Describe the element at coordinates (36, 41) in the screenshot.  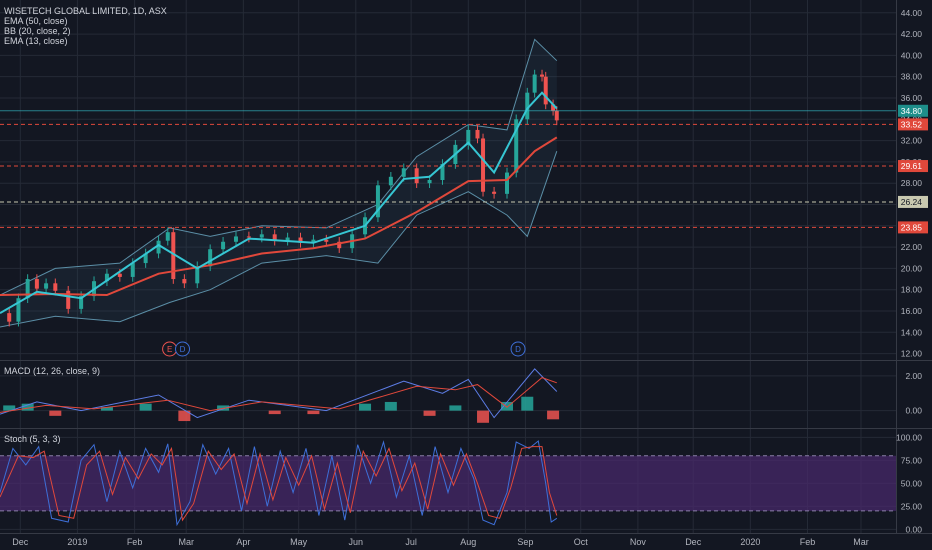
I see `legend-ema13: EMA (13, close)` at that location.